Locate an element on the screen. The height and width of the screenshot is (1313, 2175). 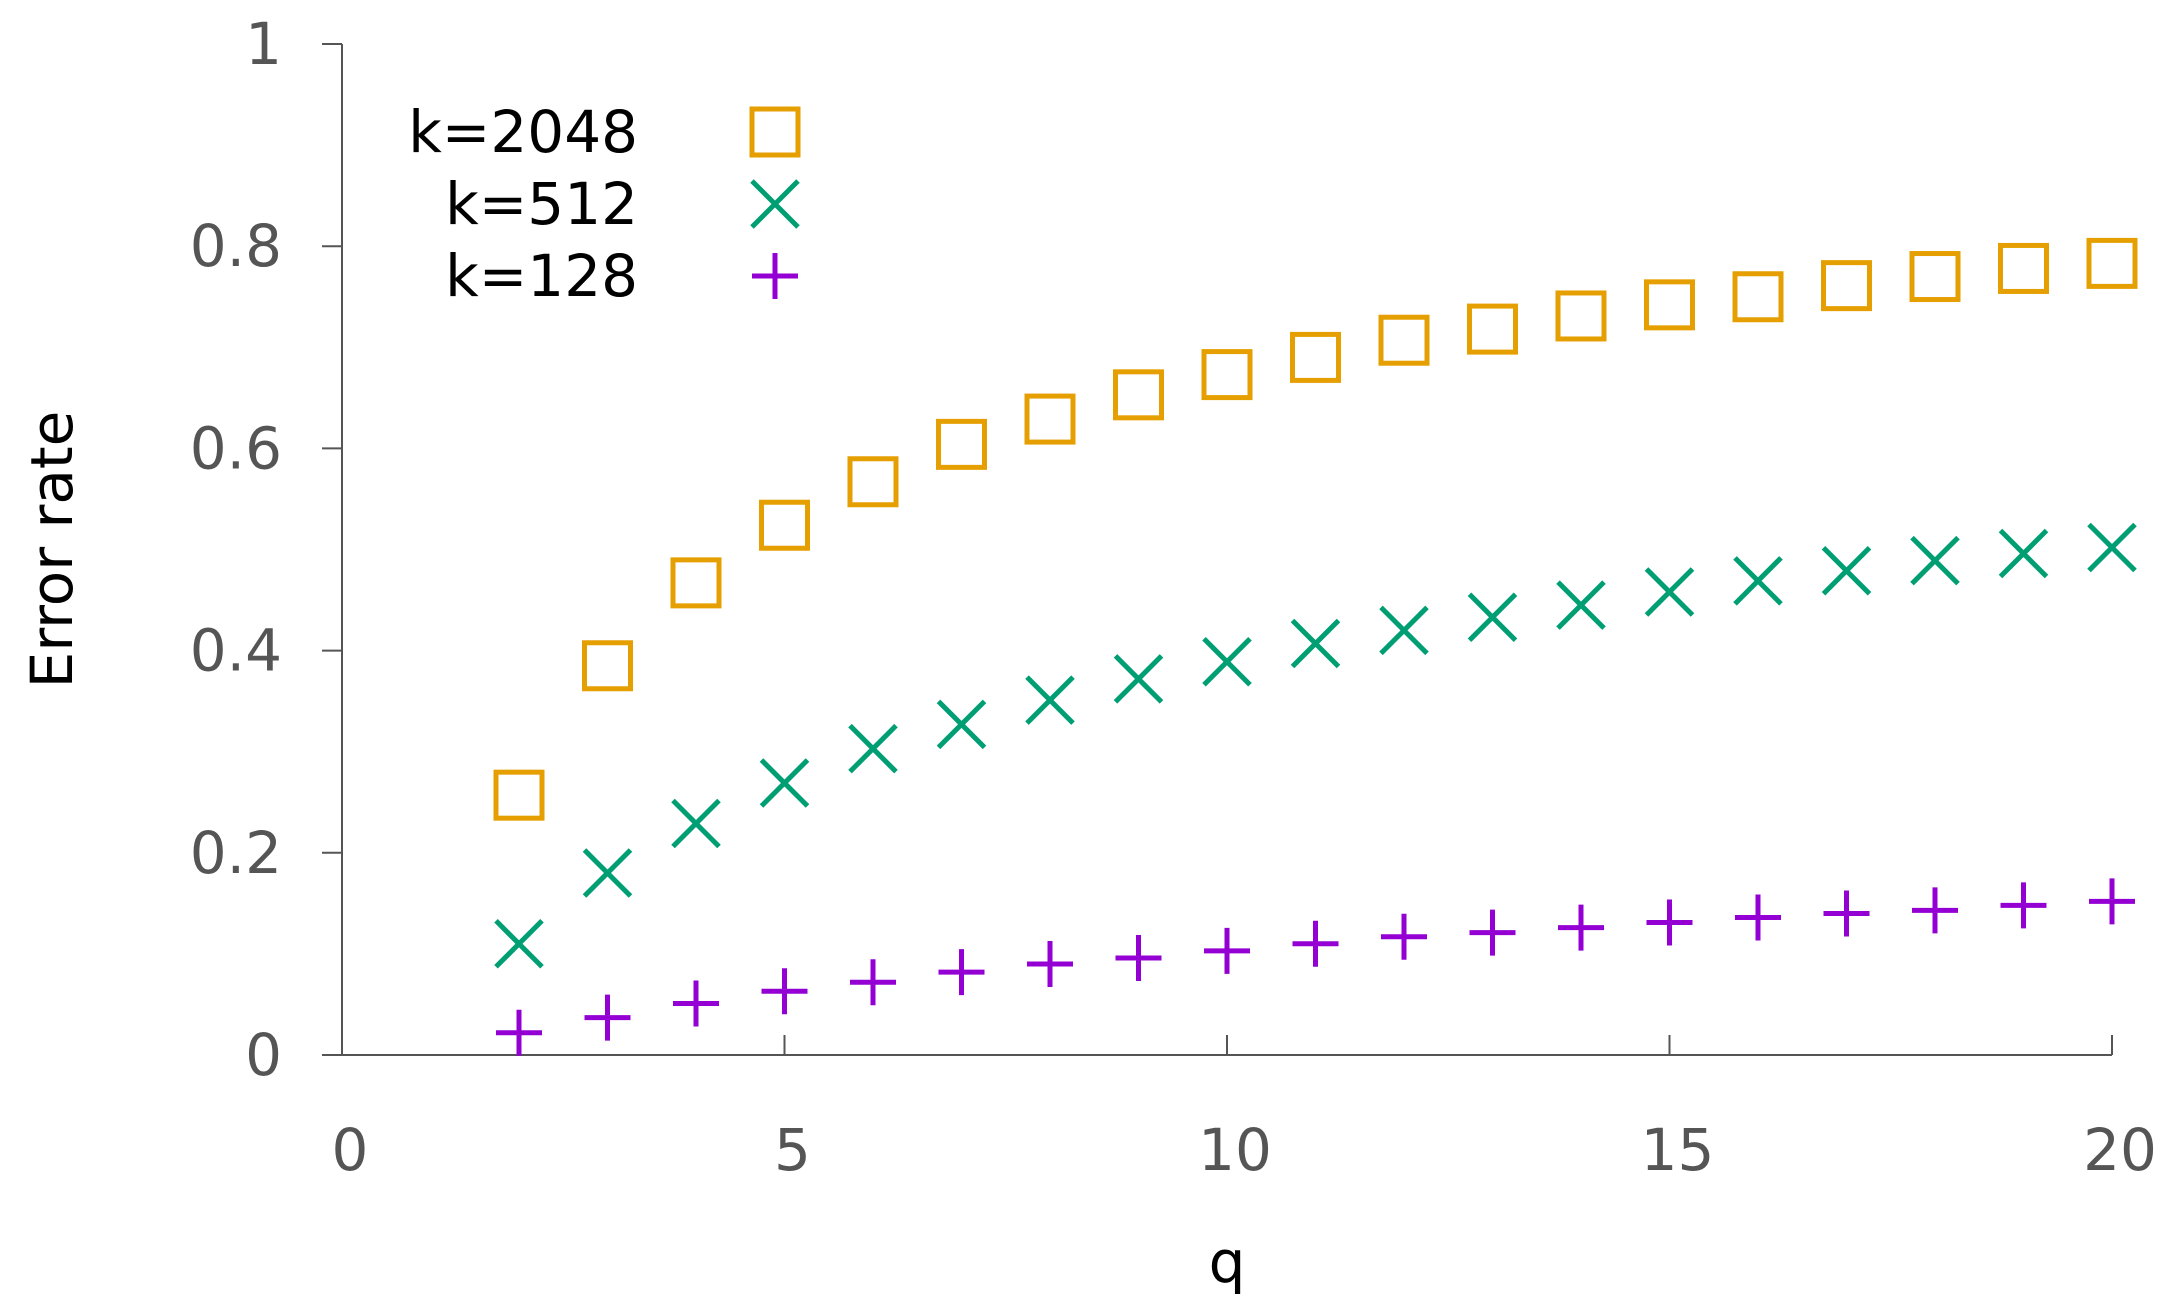
y-tick-label: 0.4 is located at coordinates (236, 651).